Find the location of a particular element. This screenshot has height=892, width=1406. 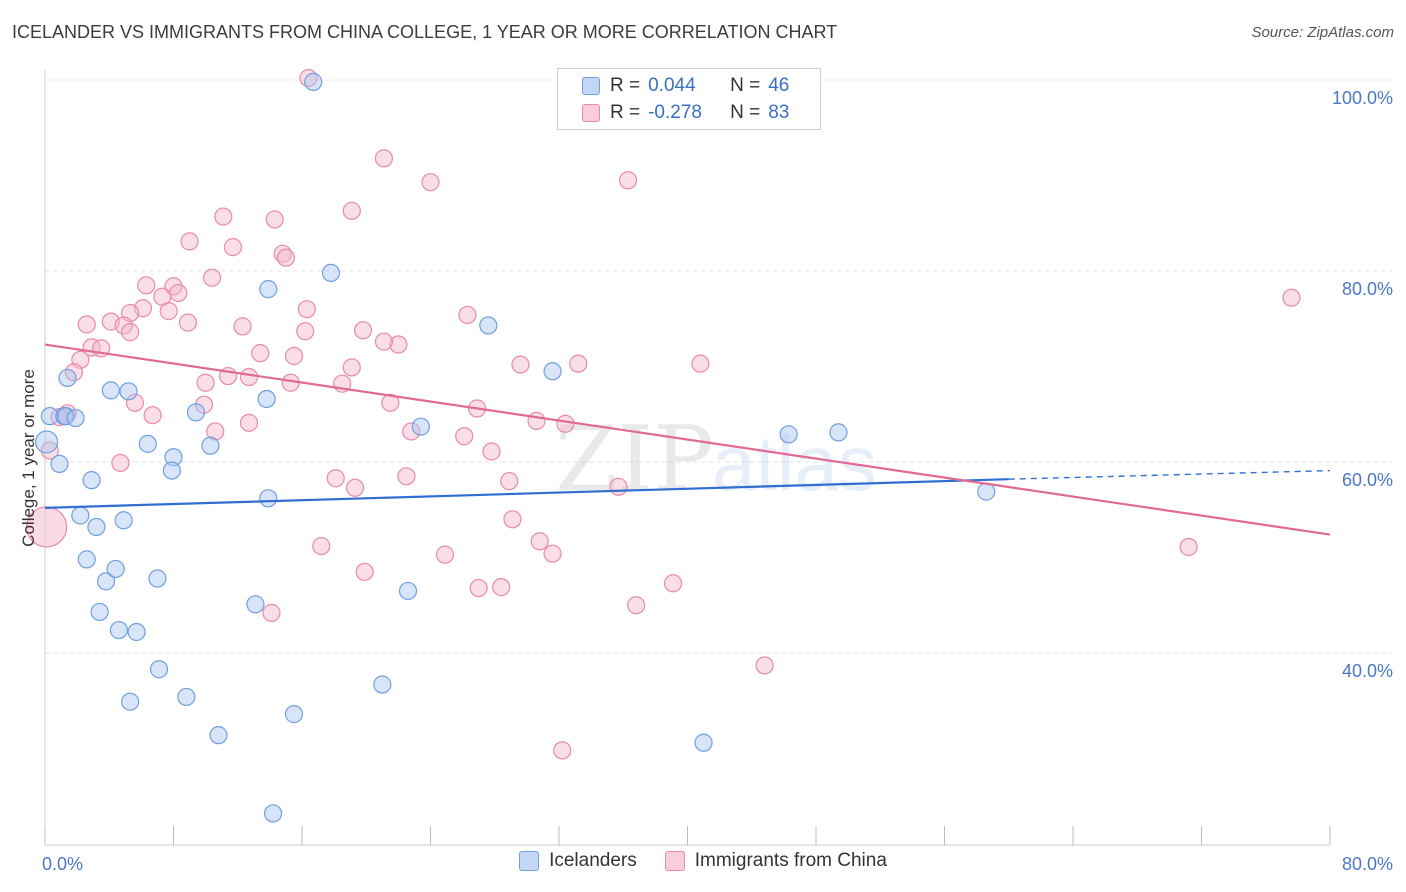

legend-item-china: Immigrants from China is located at coordinates (775, 861).